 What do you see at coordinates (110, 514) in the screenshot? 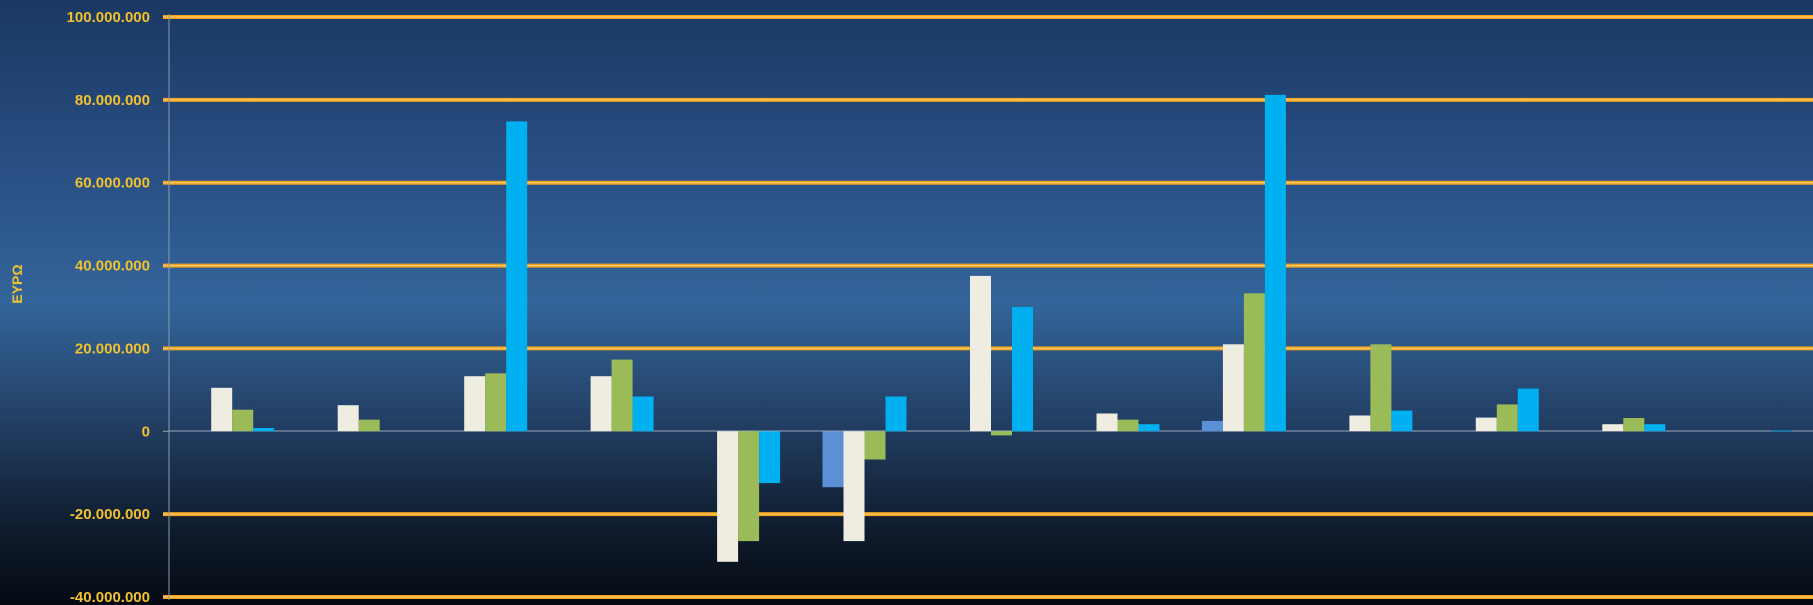
I see `y-tick-label: -20.000.000` at bounding box center [110, 514].